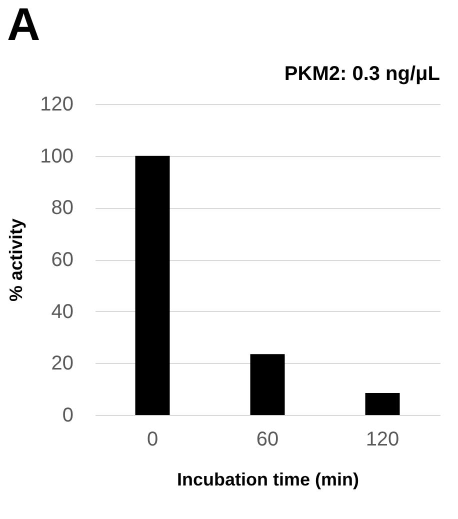 The width and height of the screenshot is (458, 519). I want to click on text: A, so click(23, 25).